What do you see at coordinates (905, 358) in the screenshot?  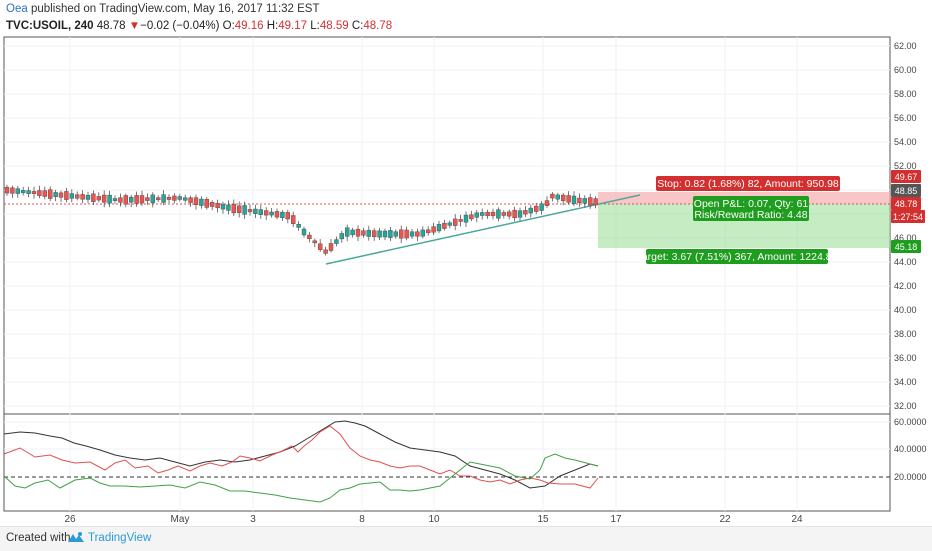 I see `price-tick: 36.00` at bounding box center [905, 358].